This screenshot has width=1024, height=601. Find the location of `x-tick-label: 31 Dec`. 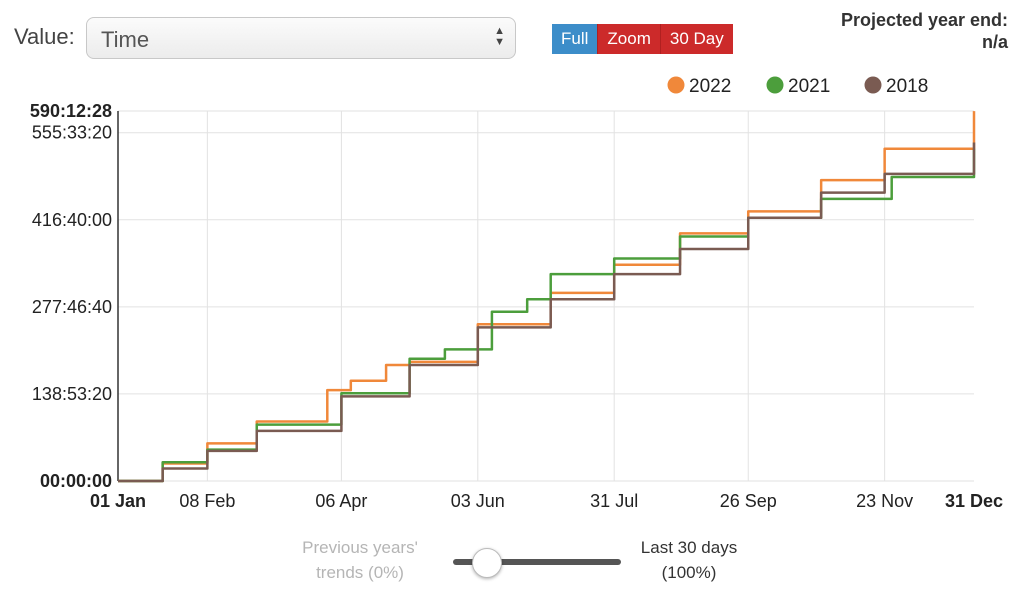

x-tick-label: 31 Dec is located at coordinates (974, 501).